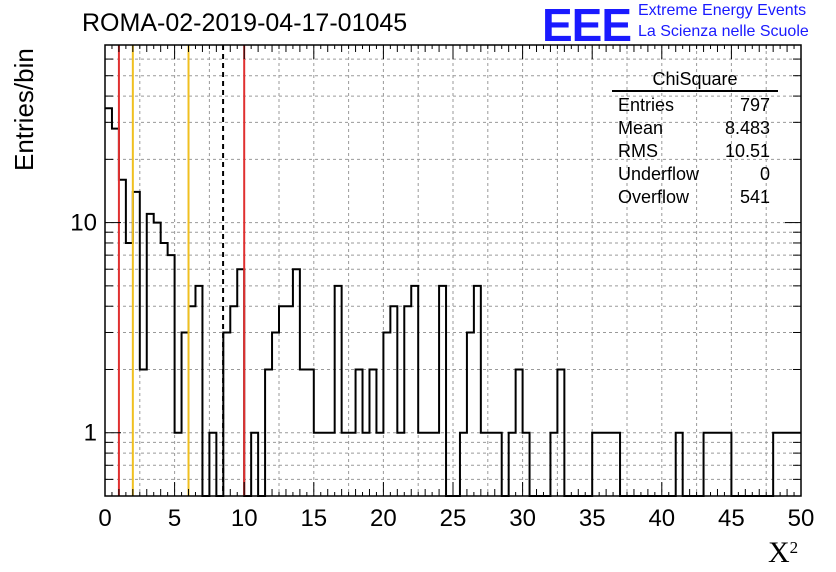 The width and height of the screenshot is (836, 572). What do you see at coordinates (638, 151) in the screenshot?
I see `stats-label: RMS` at bounding box center [638, 151].